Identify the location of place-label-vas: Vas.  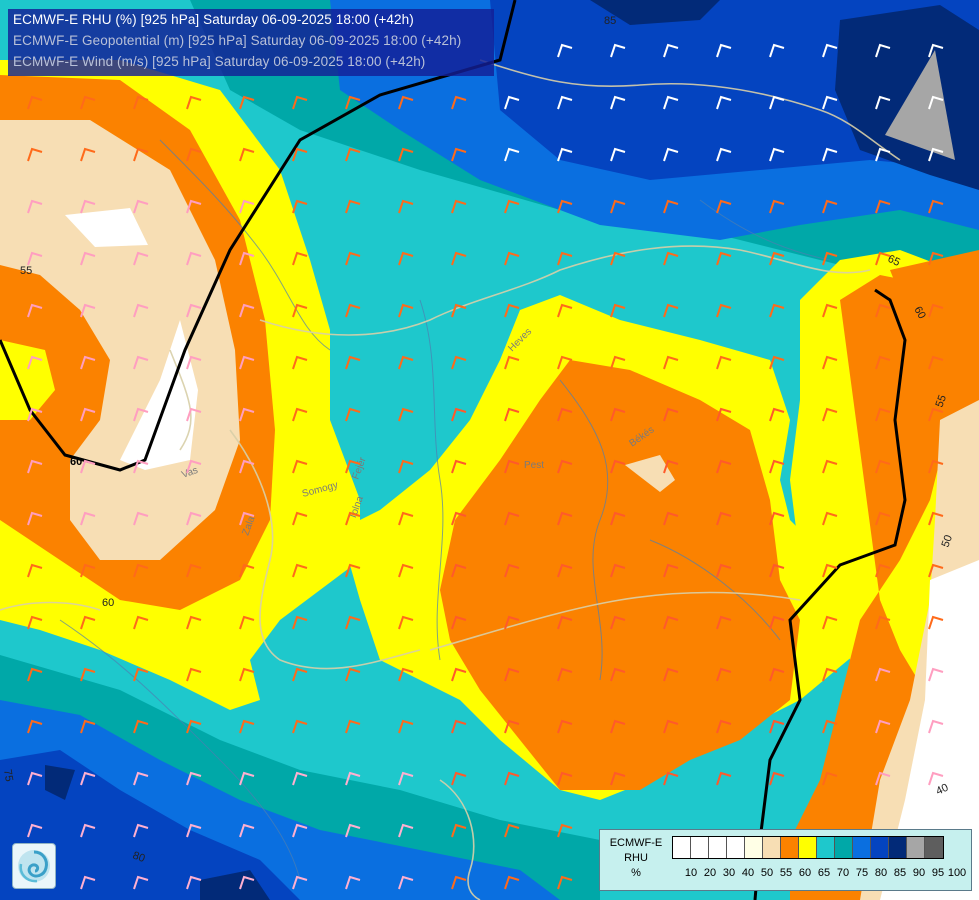
(189, 473).